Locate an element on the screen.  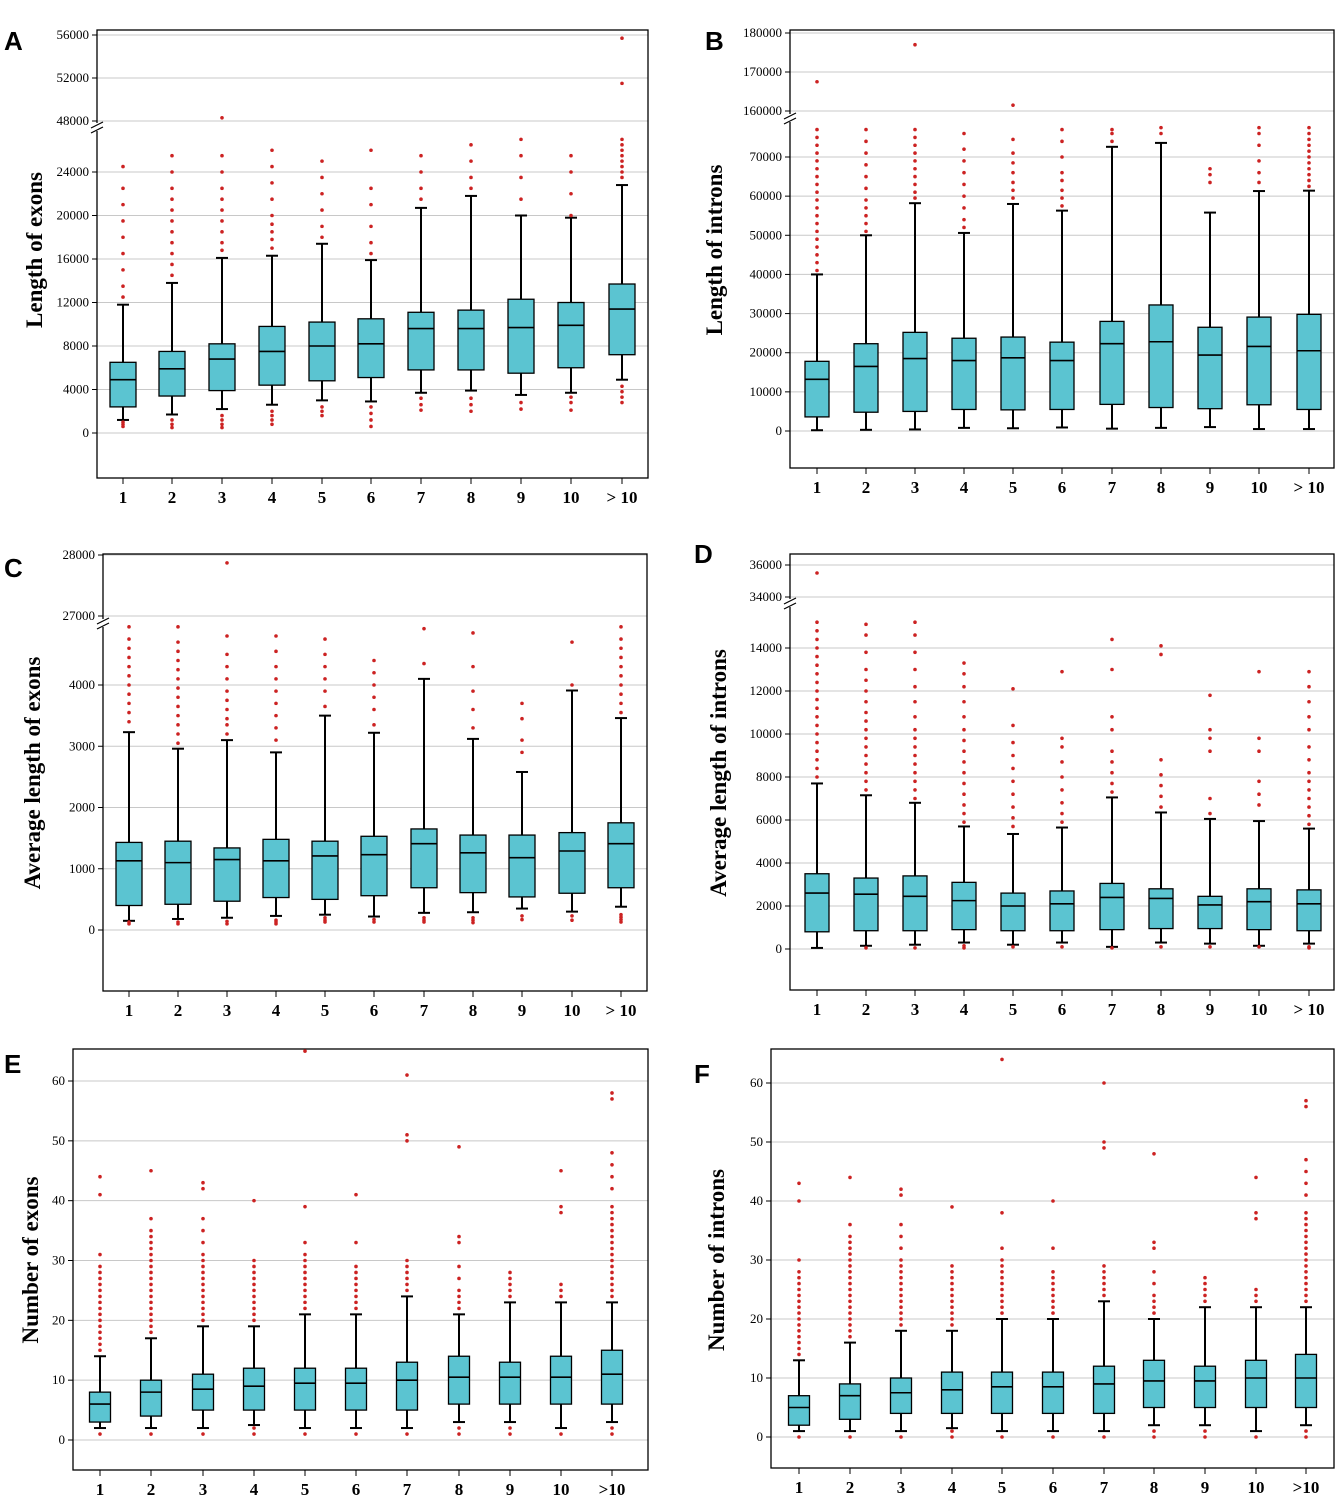
y-tick-label: 10000 is located at coordinates (766, 733).